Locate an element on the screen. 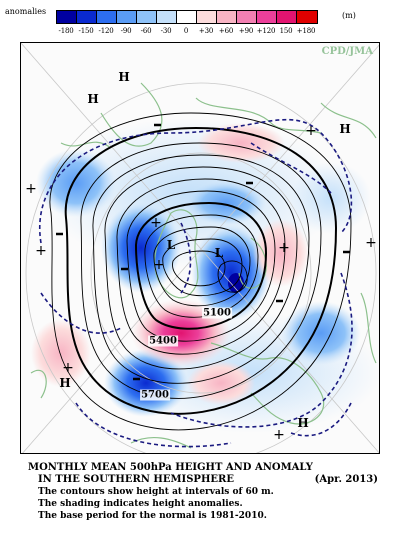 The width and height of the screenshot is (400, 560). legend-tick: +180 is located at coordinates (306, 31).